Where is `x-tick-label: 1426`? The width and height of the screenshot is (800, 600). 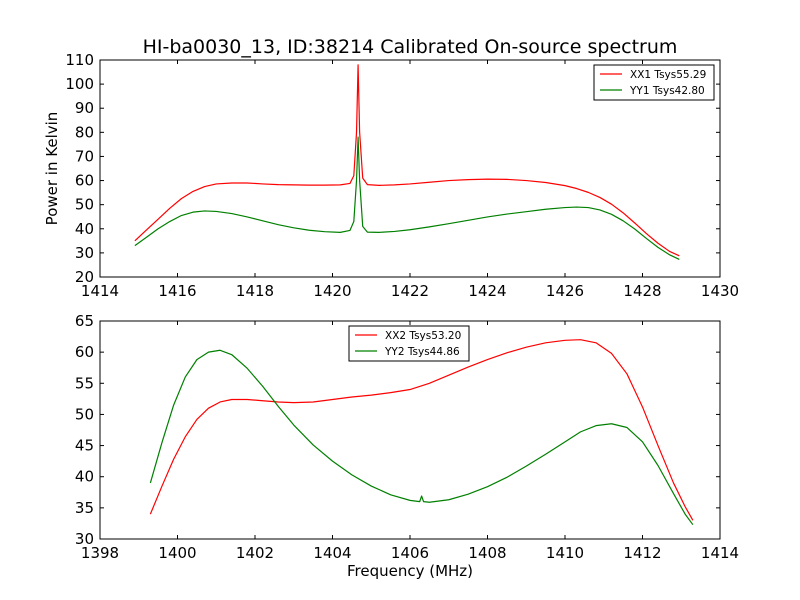 x-tick-label: 1426 is located at coordinates (565, 291).